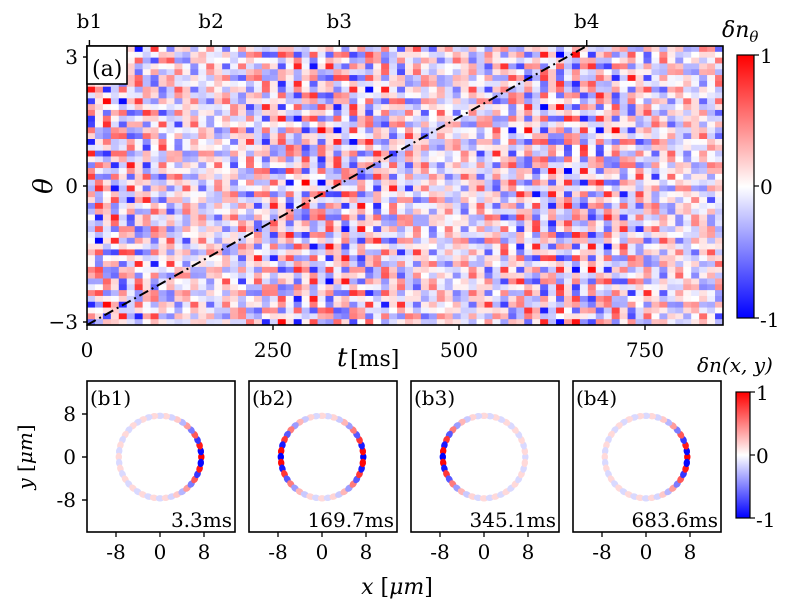  What do you see at coordinates (587, 21) in the screenshot?
I see `top-marker-label-b4: b4` at bounding box center [587, 21].